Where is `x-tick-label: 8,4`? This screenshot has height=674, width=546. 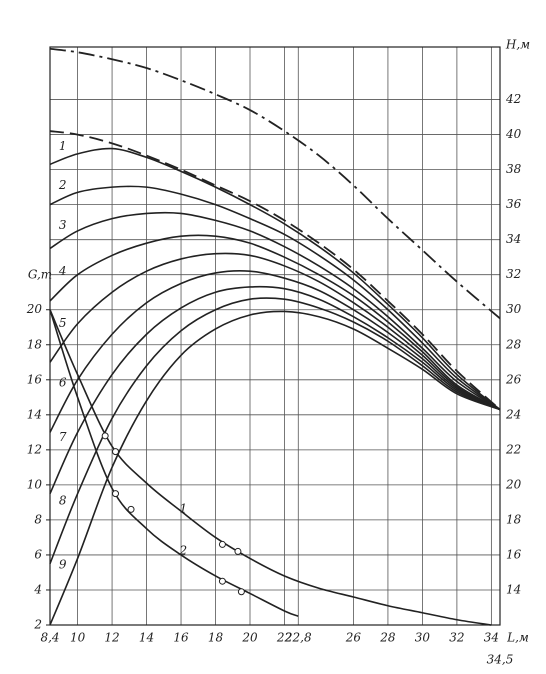
x-tick-label: 8,4 is located at coordinates (49, 638).